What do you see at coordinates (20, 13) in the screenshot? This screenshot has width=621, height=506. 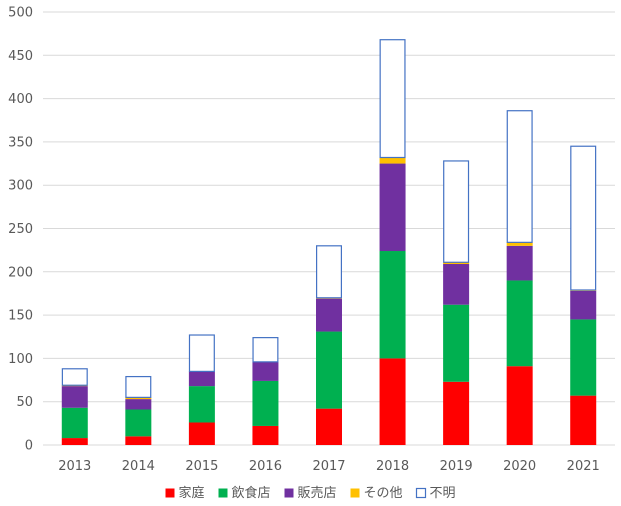 I see `y-tick-label: 500` at bounding box center [20, 13].